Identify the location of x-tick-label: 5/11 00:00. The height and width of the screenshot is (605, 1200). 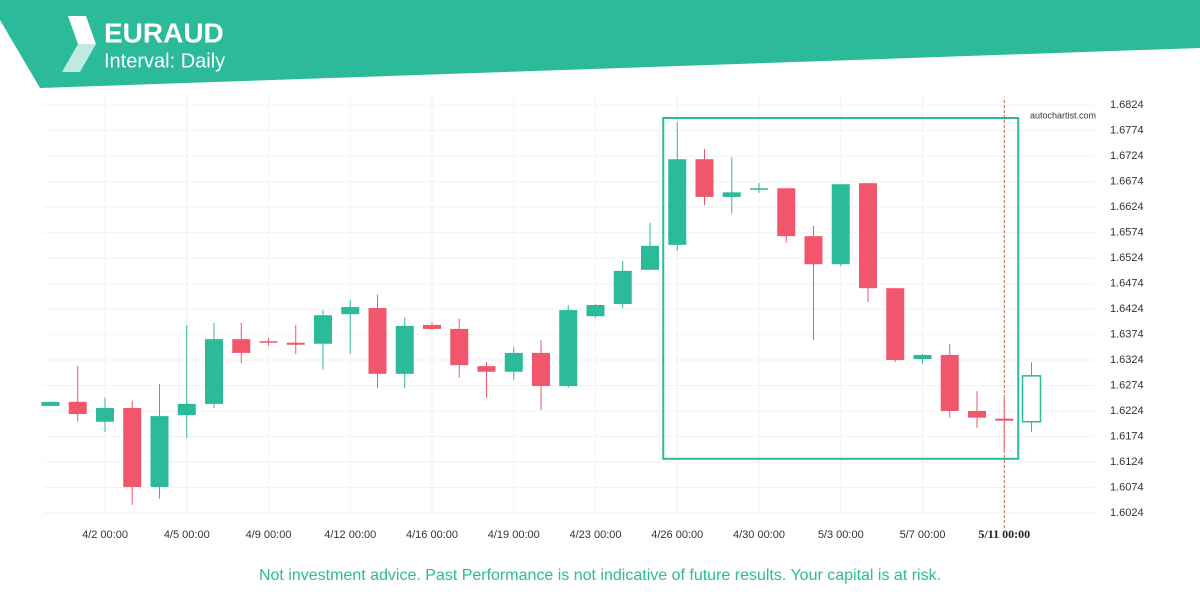
(1004, 534).